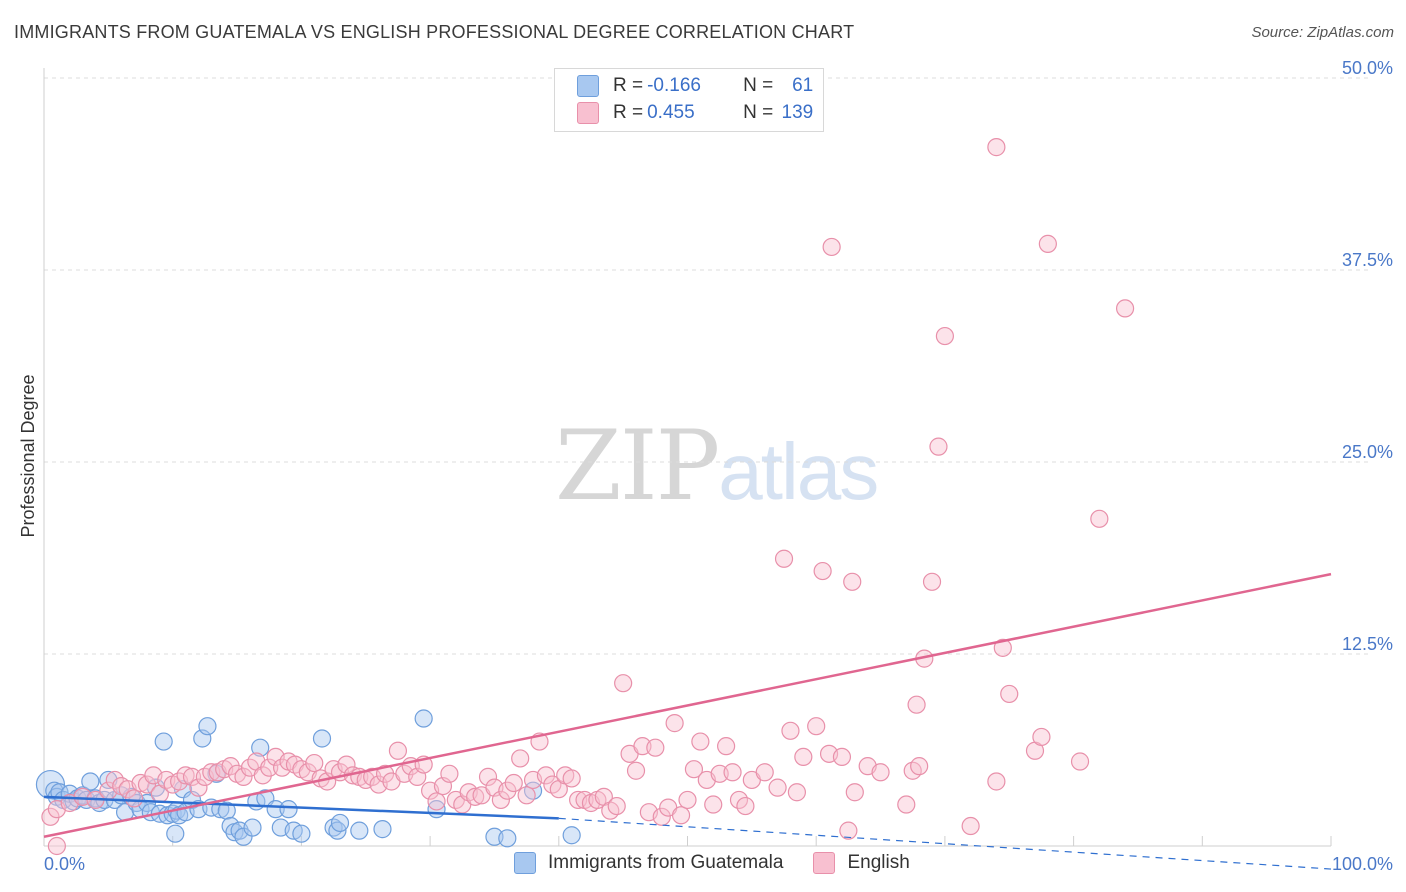  I want to click on series-legend: Immigrants from Guatemala English, so click(727, 863).